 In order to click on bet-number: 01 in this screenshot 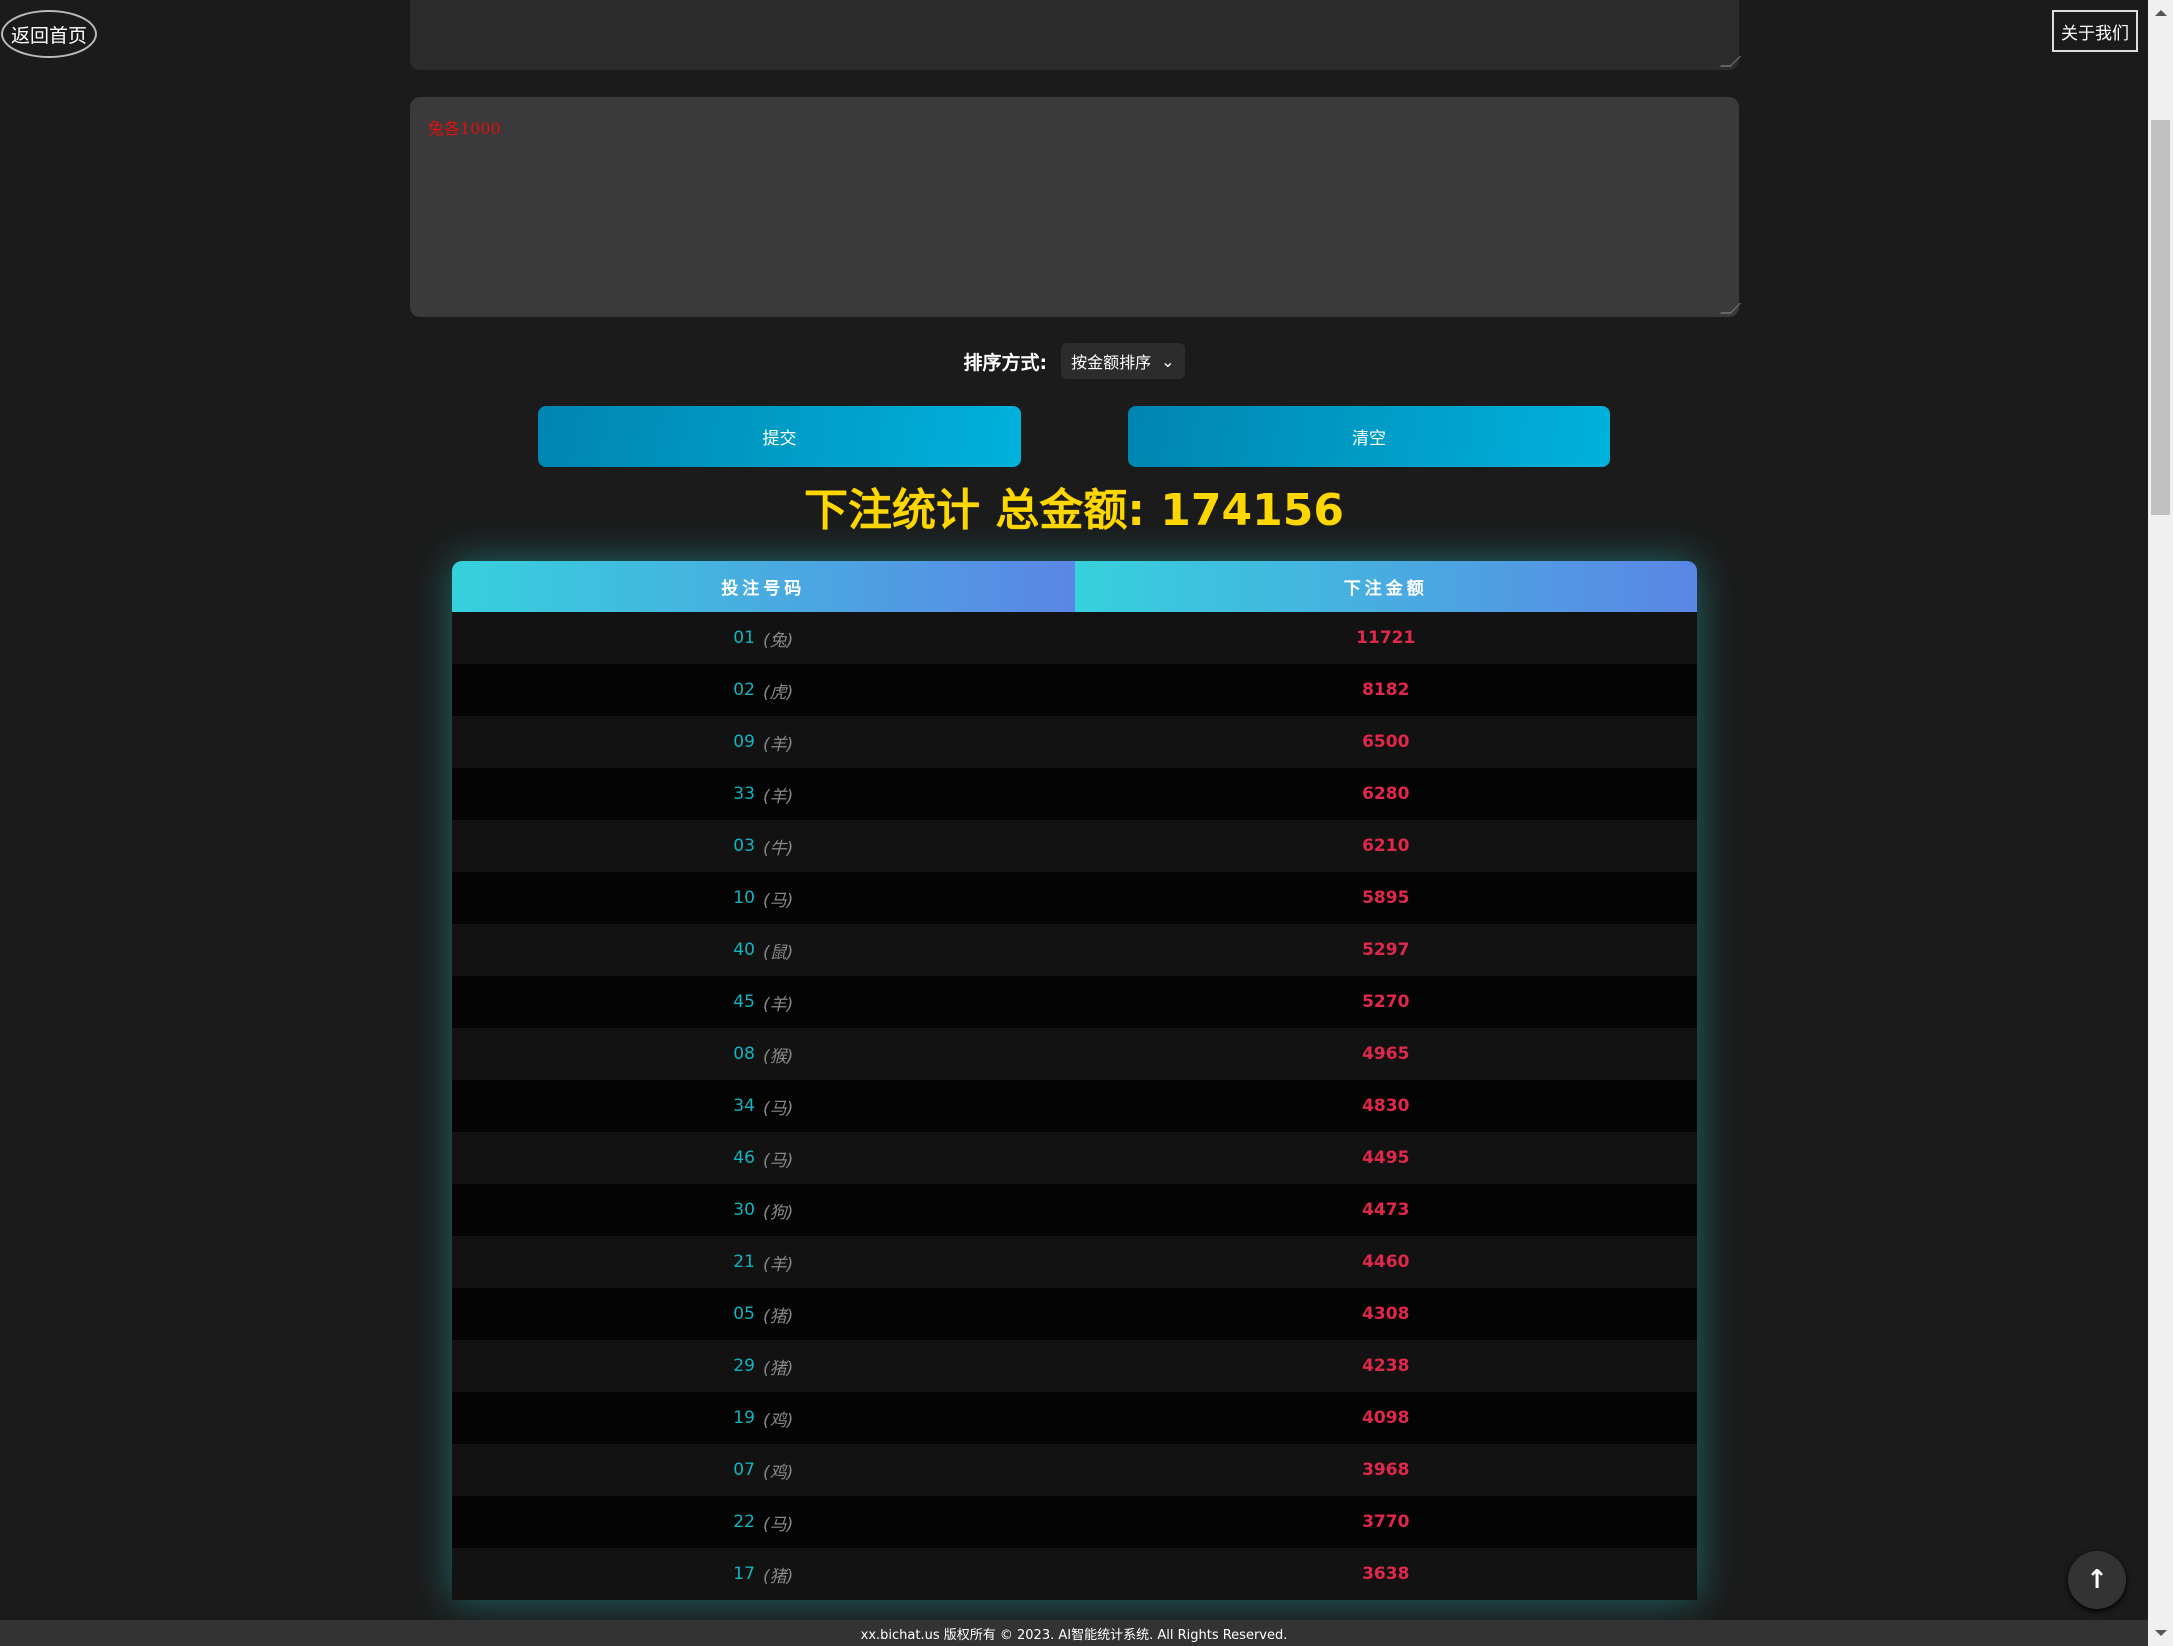, I will do `click(744, 638)`.